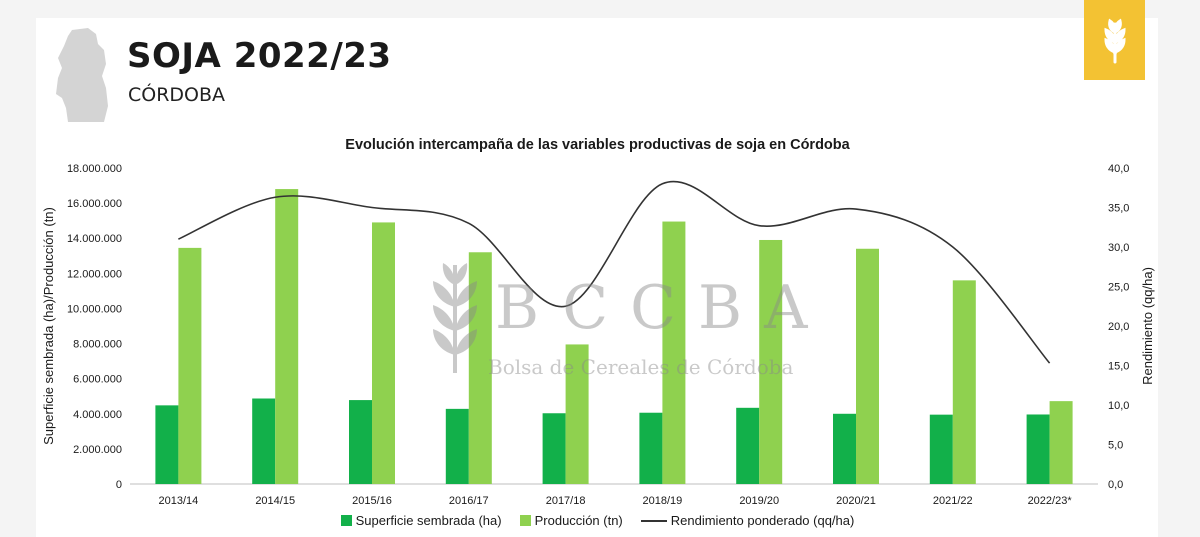  I want to click on legend-item-rendimiento: Rendimiento ponderado (qq/ha), so click(747, 520).